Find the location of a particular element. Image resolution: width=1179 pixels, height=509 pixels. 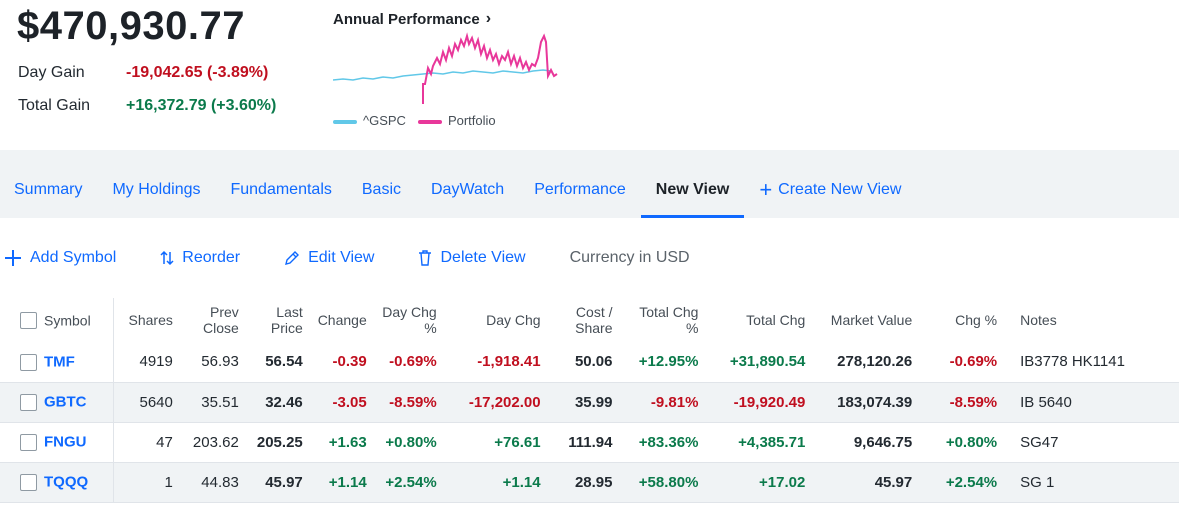

holding-day-chg-pct: +0.80% is located at coordinates (406, 442).